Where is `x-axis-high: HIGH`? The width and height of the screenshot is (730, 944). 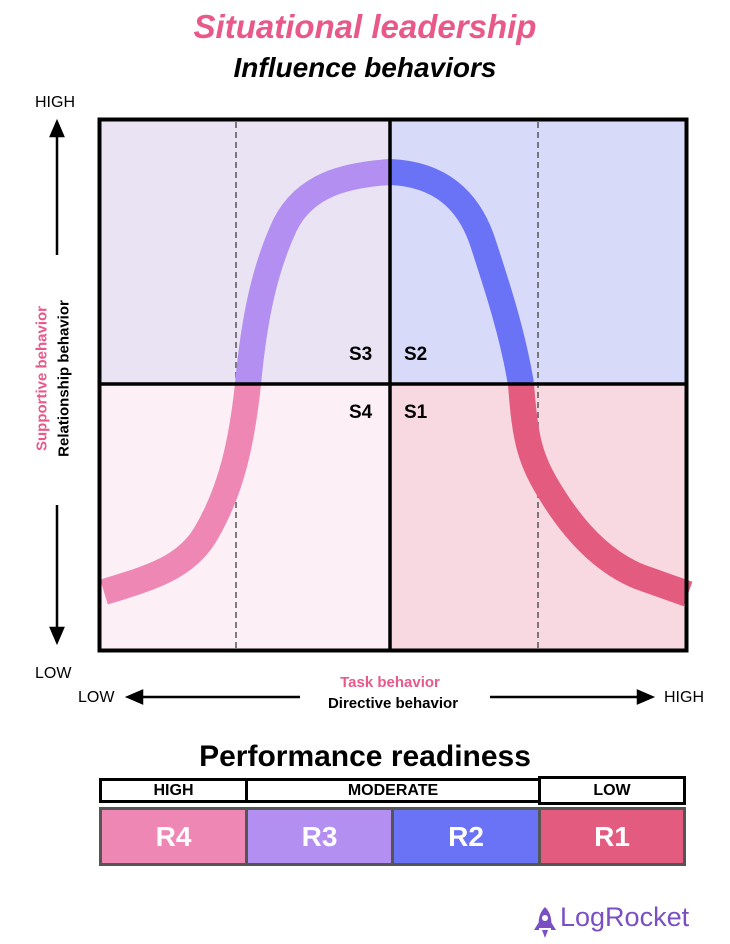 x-axis-high: HIGH is located at coordinates (684, 697).